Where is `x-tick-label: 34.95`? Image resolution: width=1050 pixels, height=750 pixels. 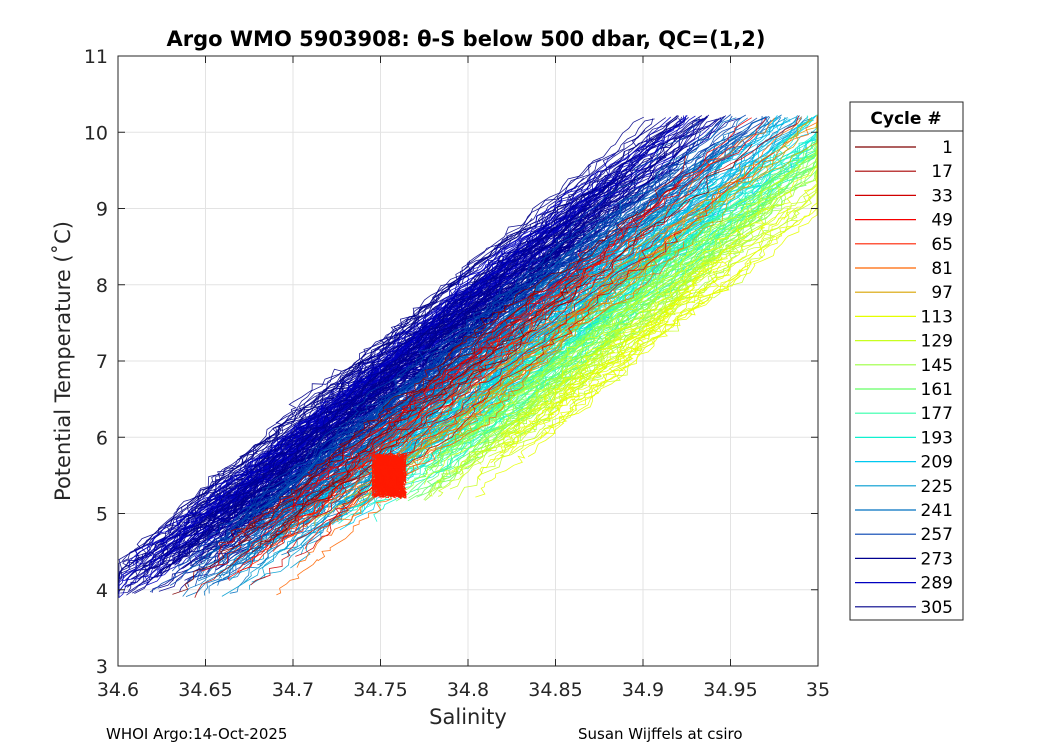
x-tick-label: 34.95 is located at coordinates (730, 690).